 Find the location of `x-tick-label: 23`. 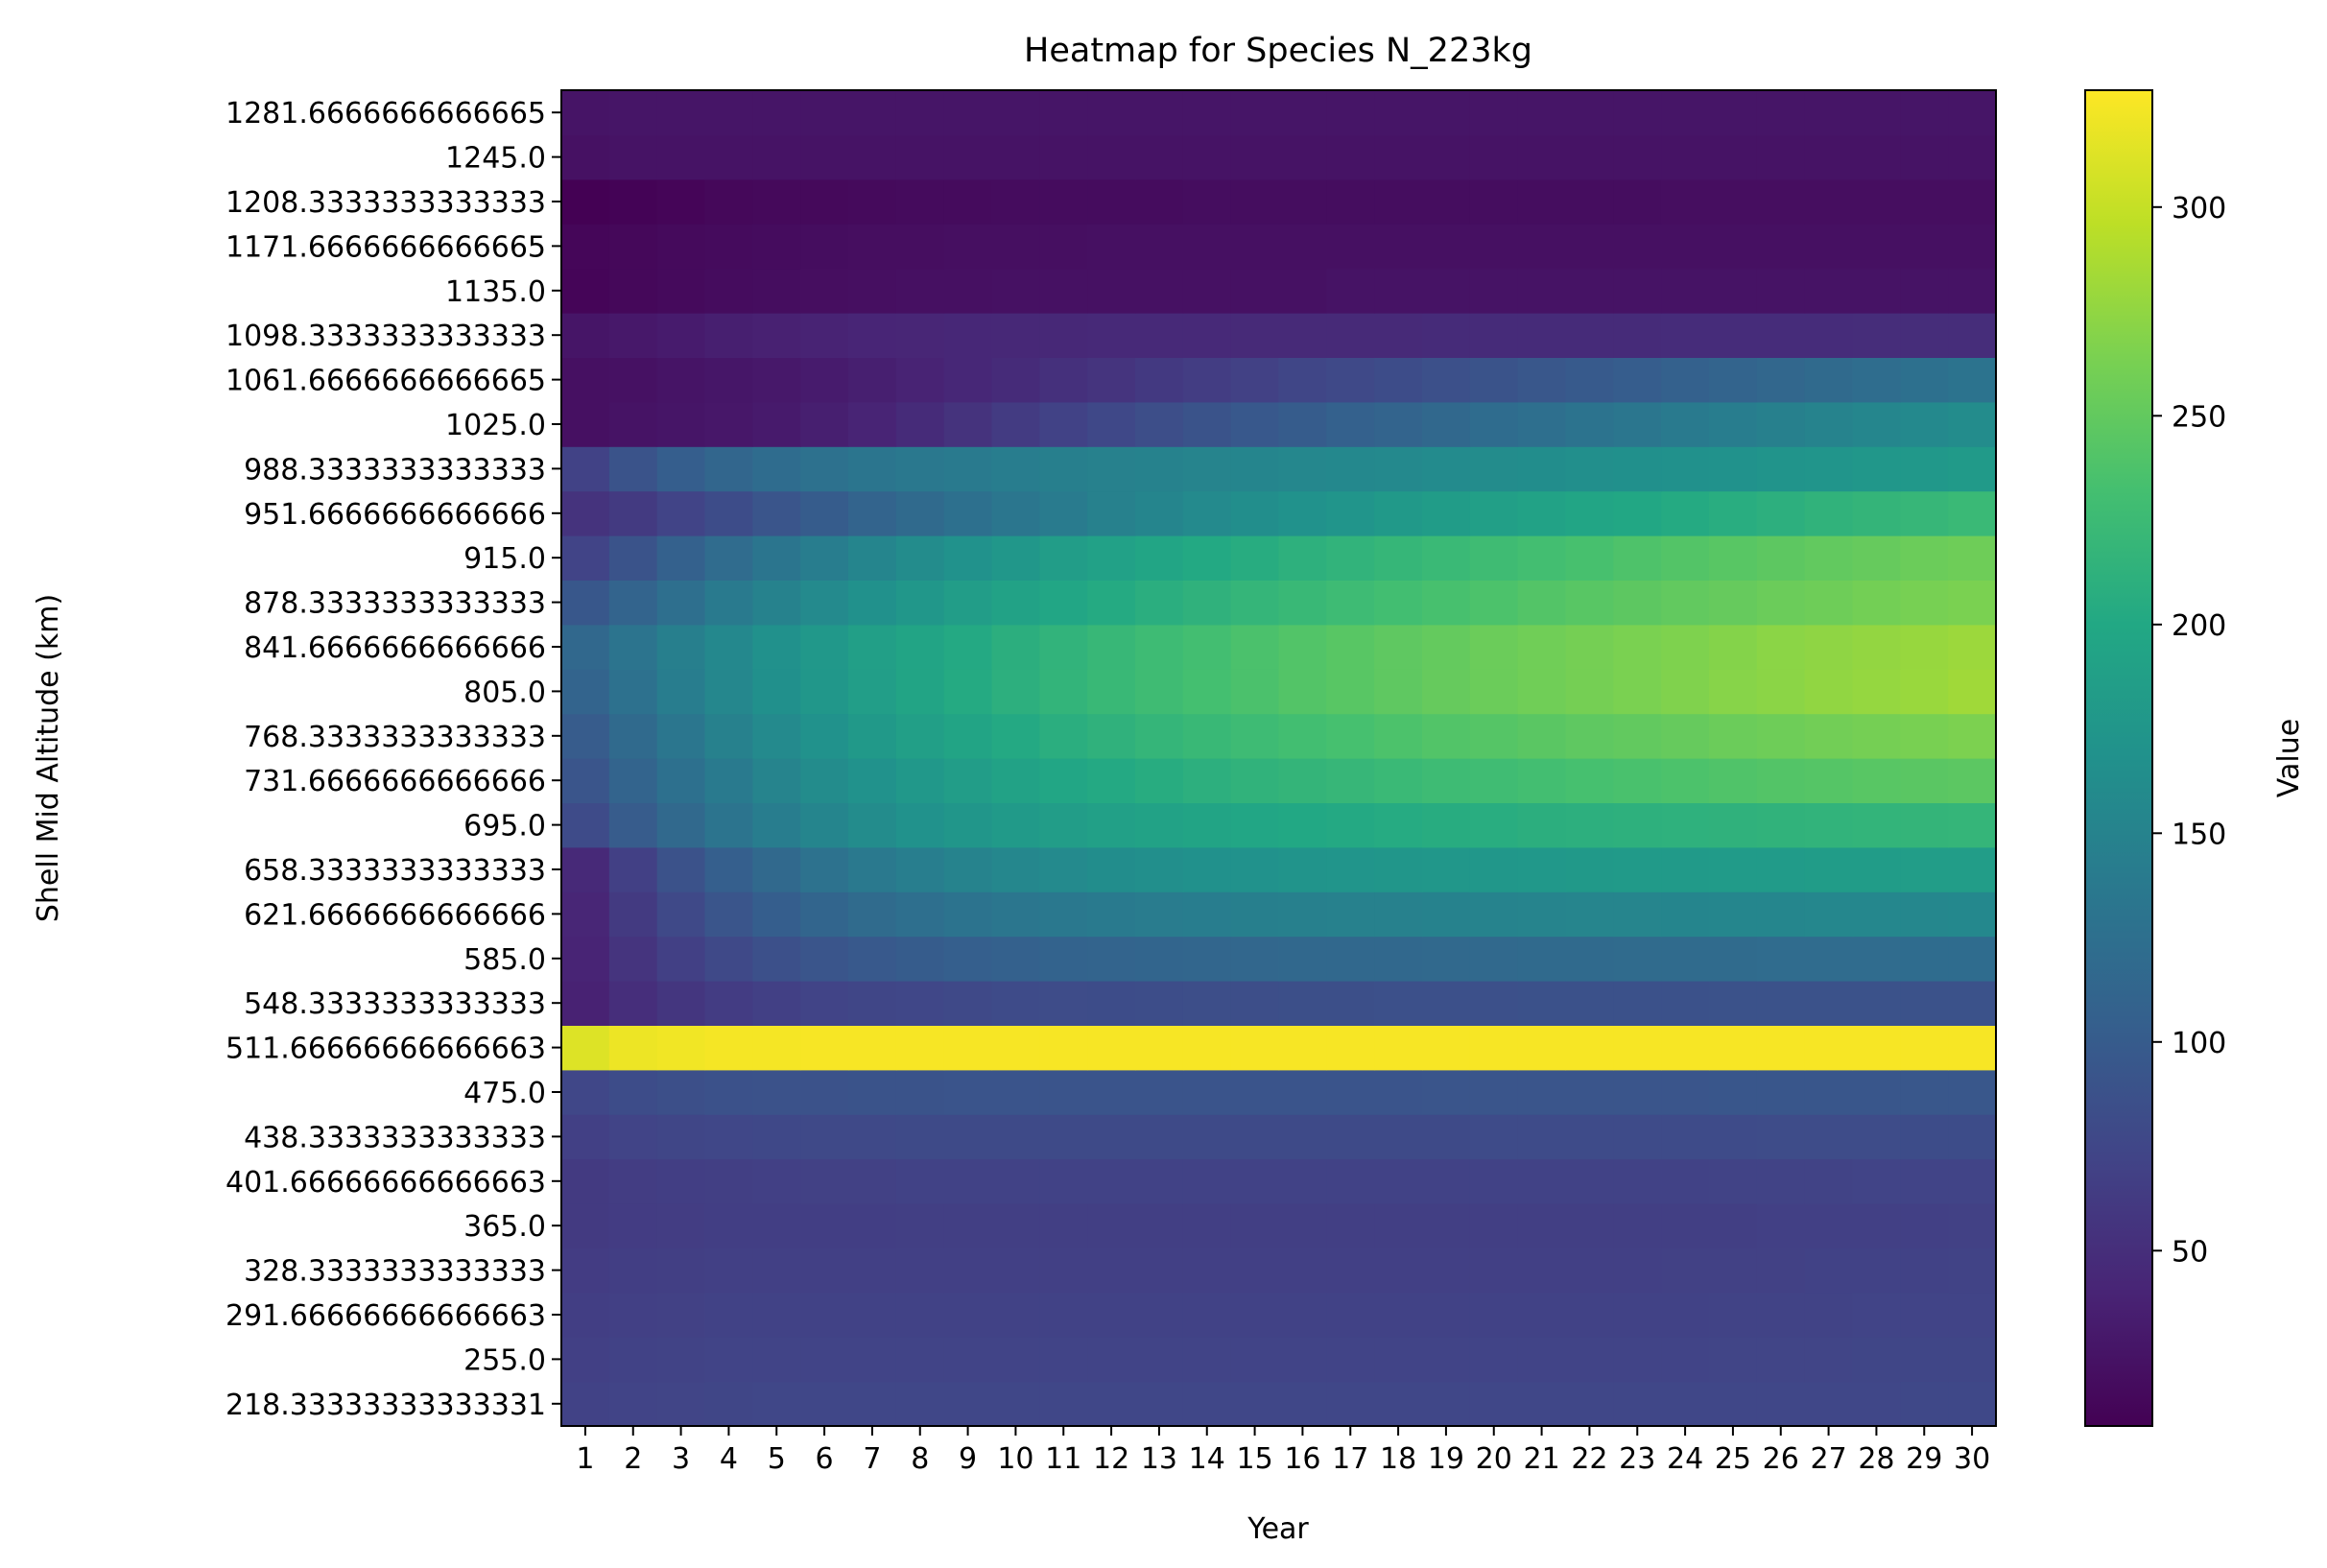

x-tick-label: 23 is located at coordinates (1637, 1459).